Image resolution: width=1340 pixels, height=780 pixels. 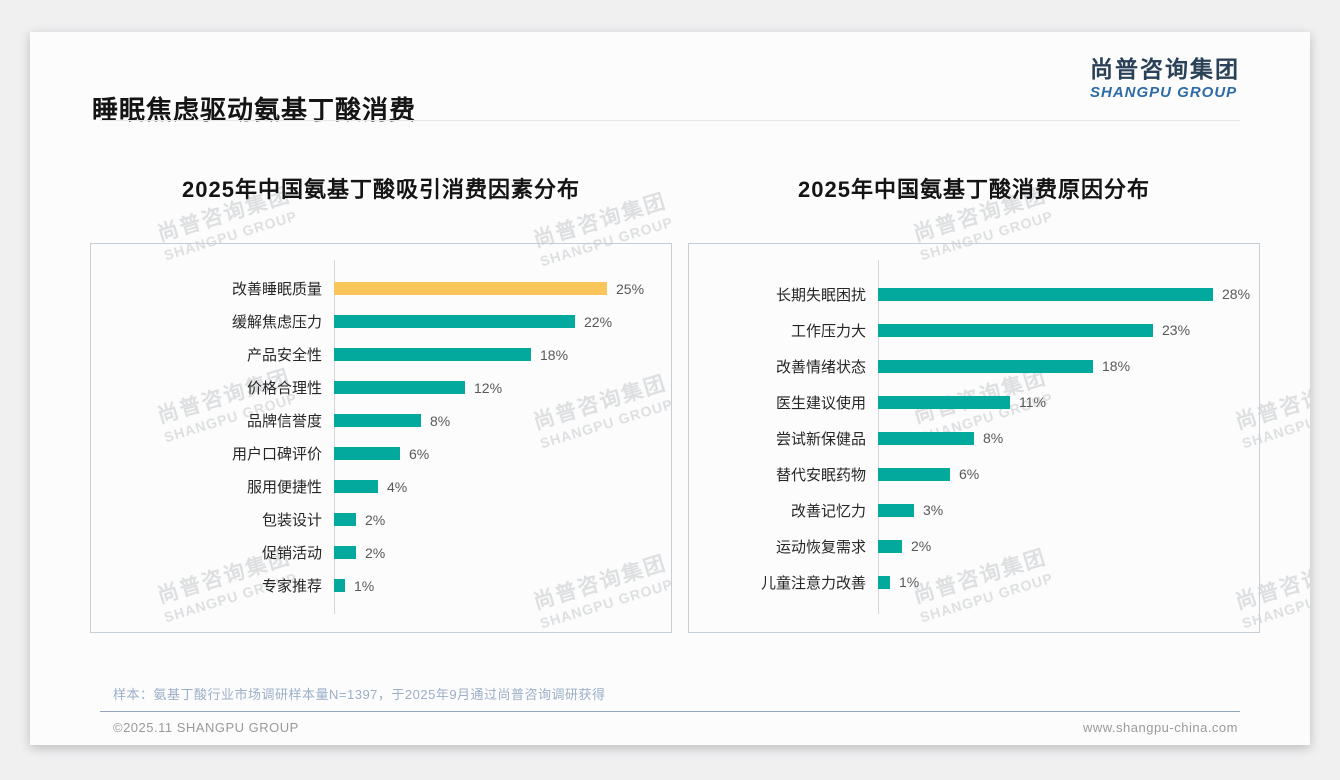 What do you see at coordinates (630, 288) in the screenshot?
I see `value-label: 25%` at bounding box center [630, 288].